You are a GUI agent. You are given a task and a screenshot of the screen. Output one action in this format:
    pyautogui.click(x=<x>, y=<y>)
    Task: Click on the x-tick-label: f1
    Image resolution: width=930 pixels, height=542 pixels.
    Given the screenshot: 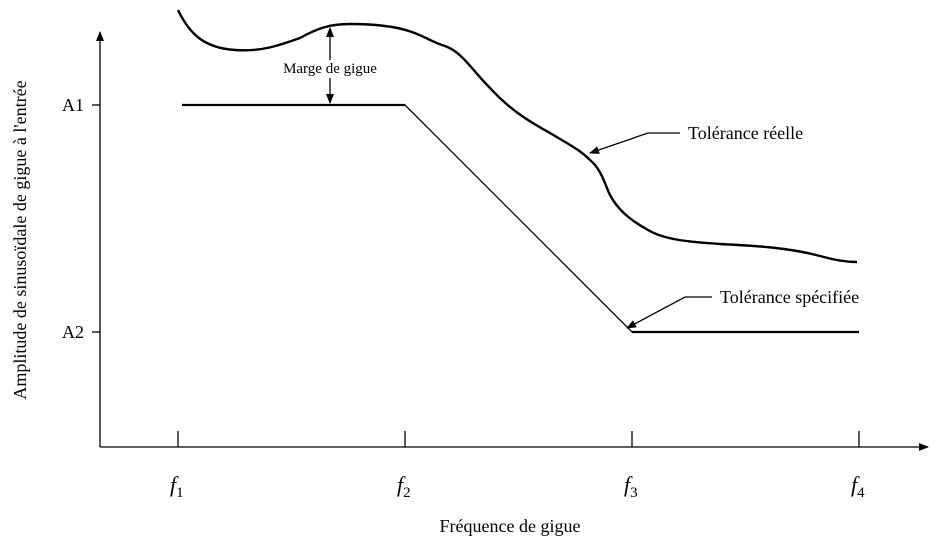 What is the action you would take?
    pyautogui.click(x=177, y=486)
    